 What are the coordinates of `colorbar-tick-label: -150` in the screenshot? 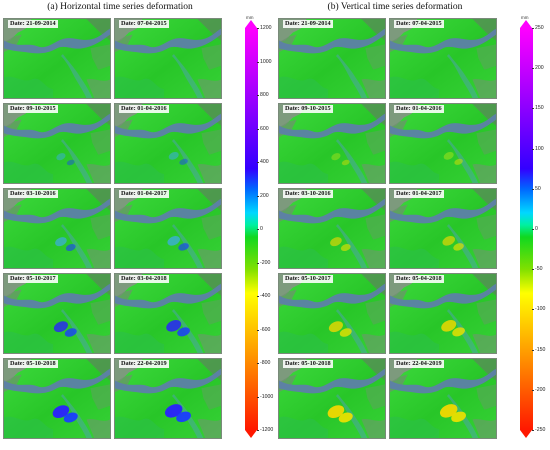 It's located at (538, 349).